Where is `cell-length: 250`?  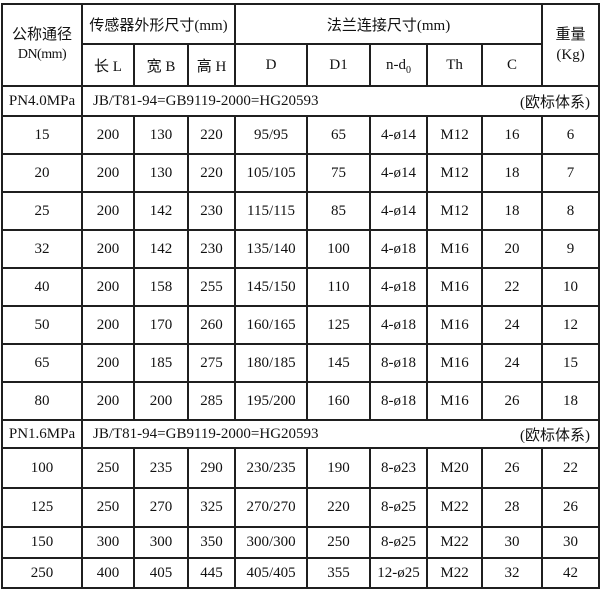
cell-length: 250 is located at coordinates (108, 507).